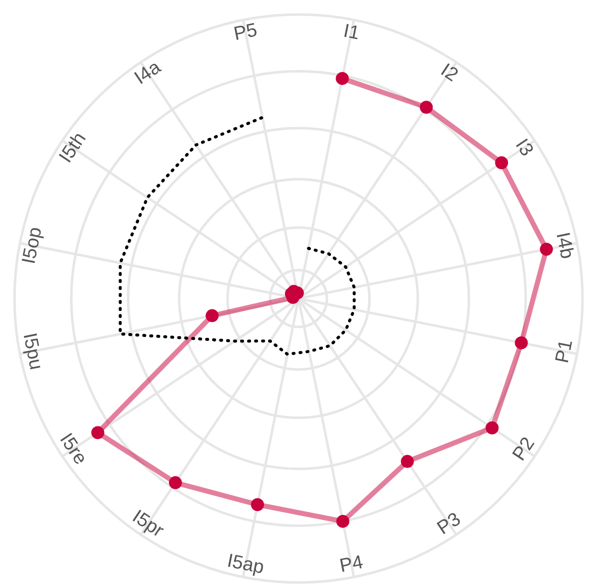 The height and width of the screenshot is (584, 595). What do you see at coordinates (148, 73) in the screenshot?
I see `spoke-label: I4a` at bounding box center [148, 73].